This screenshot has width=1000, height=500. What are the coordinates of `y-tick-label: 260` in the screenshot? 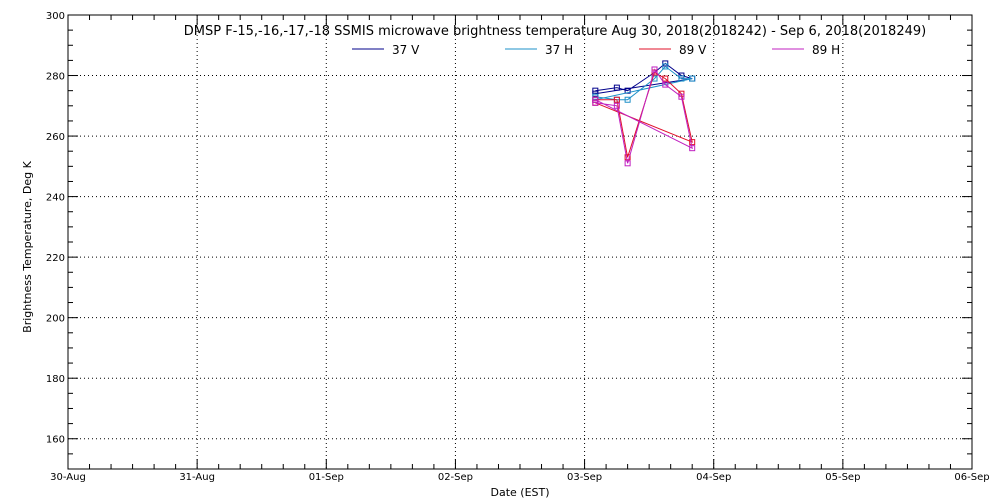 It's located at (55, 137).